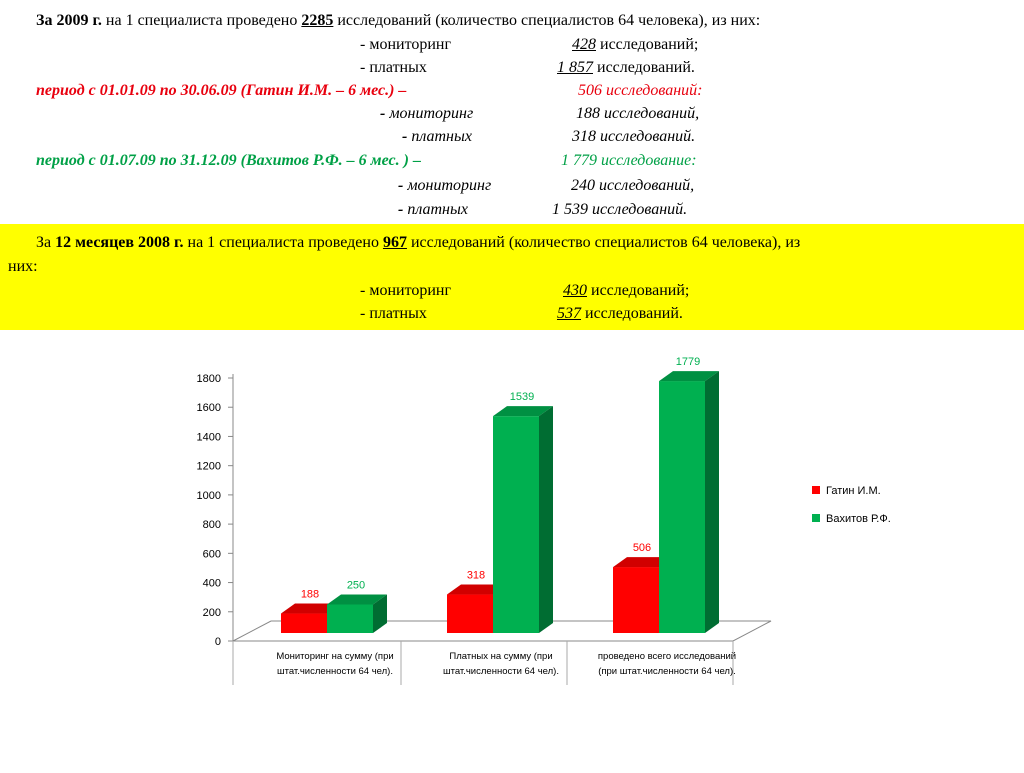 Image resolution: width=1024 pixels, height=773 pixels. I want to click on paid-value-row: 537 исследований., so click(620, 314).